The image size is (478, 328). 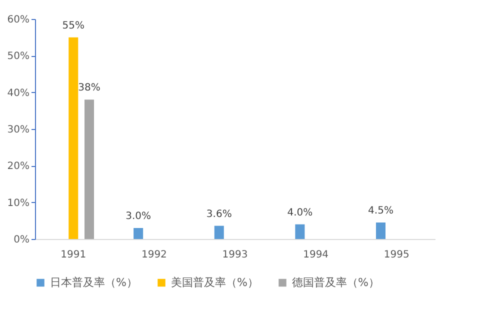 What do you see at coordinates (18, 20) in the screenshot?
I see `y-tick-label: 60%` at bounding box center [18, 20].